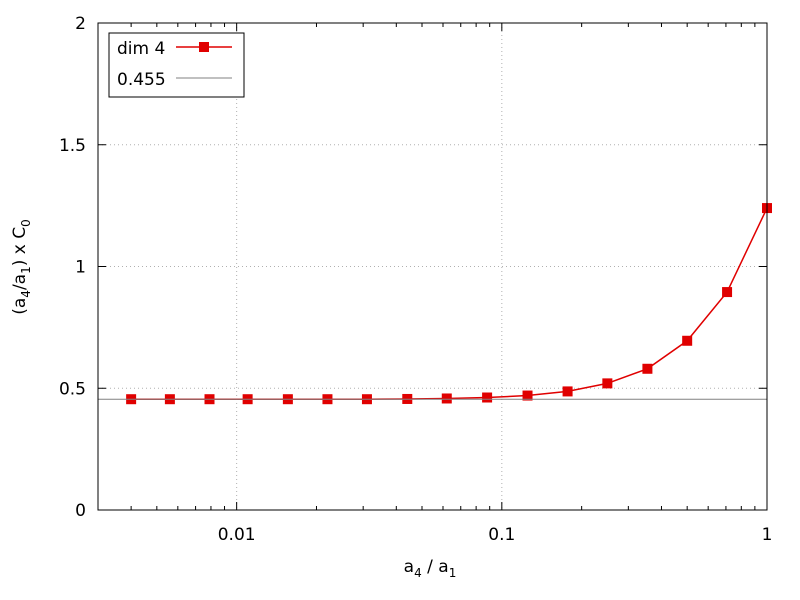 Image resolution: width=800 pixels, height=600 pixels. I want to click on x-tick-label: 0.01, so click(237, 535).